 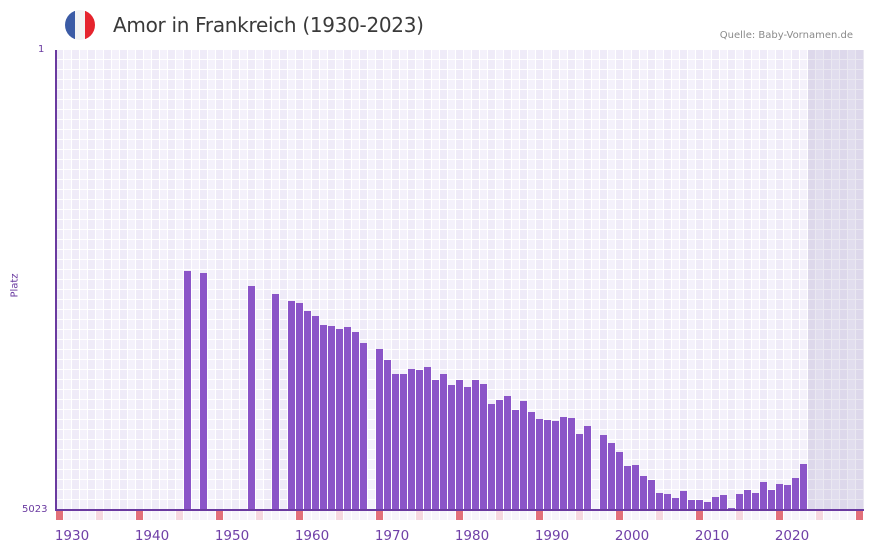 I want to click on bar-1966, so click(x=347, y=418).